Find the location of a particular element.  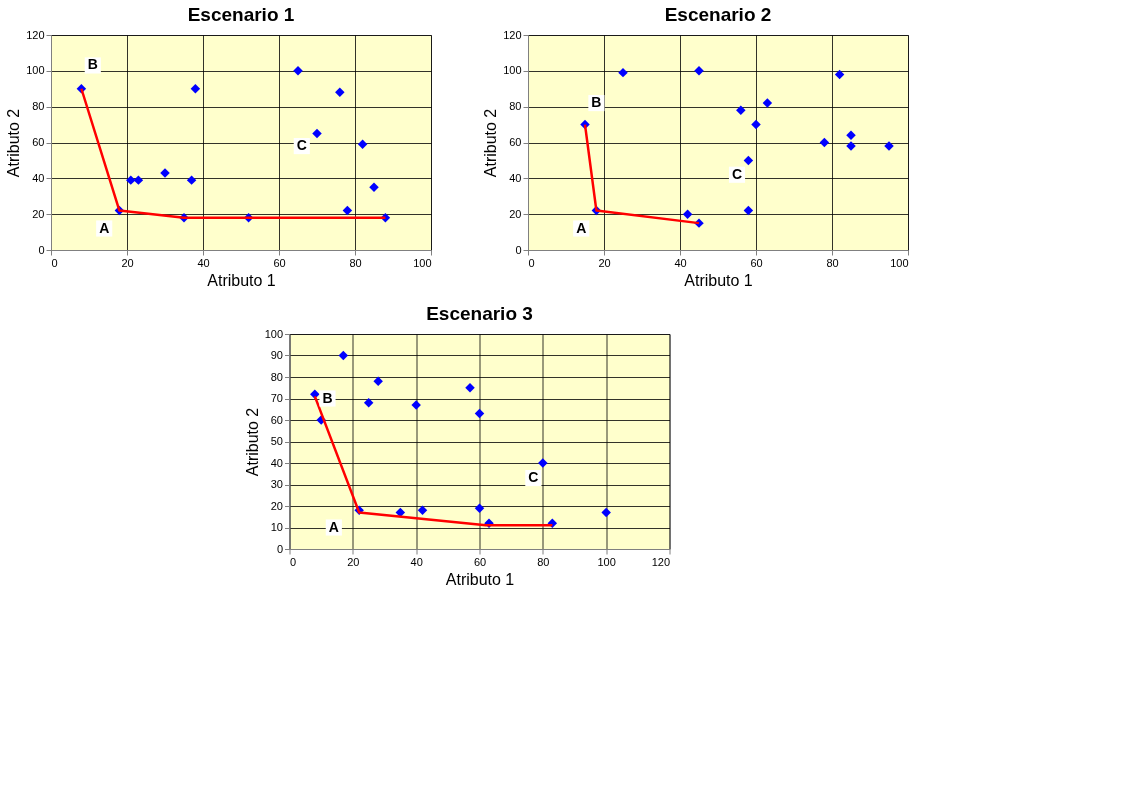

y-tick-label: 90 is located at coordinates (276, 355).